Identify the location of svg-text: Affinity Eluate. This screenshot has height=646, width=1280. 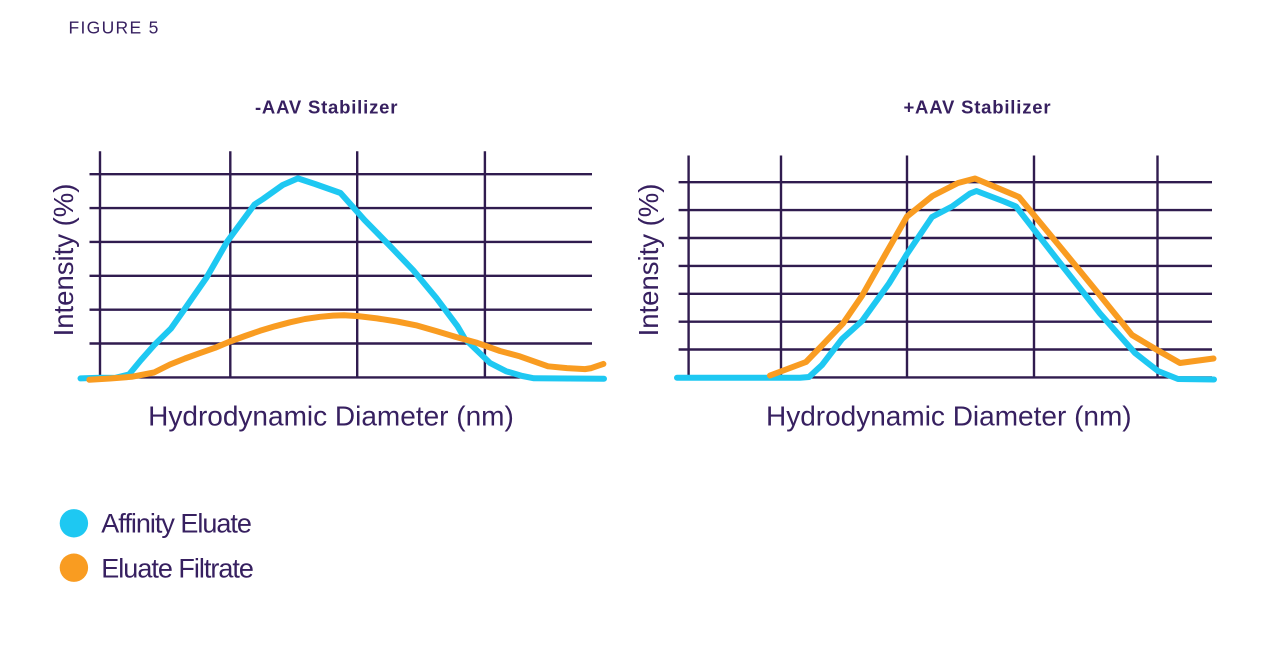
(176, 524).